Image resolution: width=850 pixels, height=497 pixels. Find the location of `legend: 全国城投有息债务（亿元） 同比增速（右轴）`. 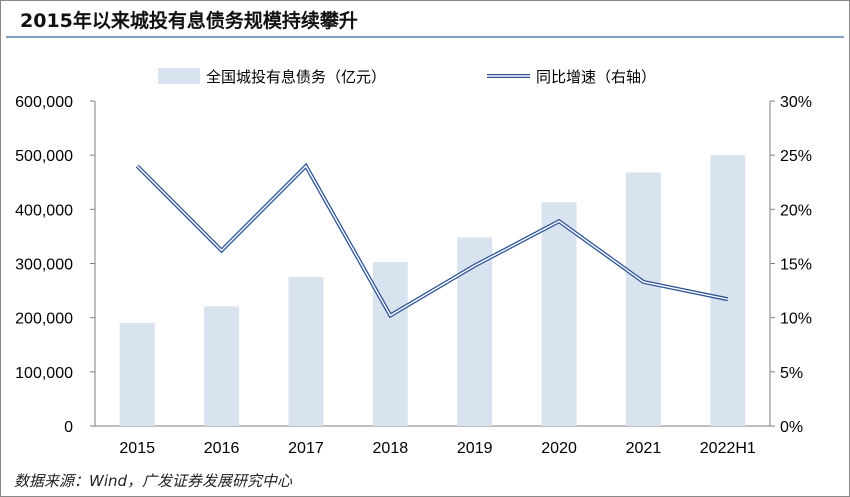

legend: 全国城投有息债务（亿元） 同比增速（右轴） is located at coordinates (407, 77).